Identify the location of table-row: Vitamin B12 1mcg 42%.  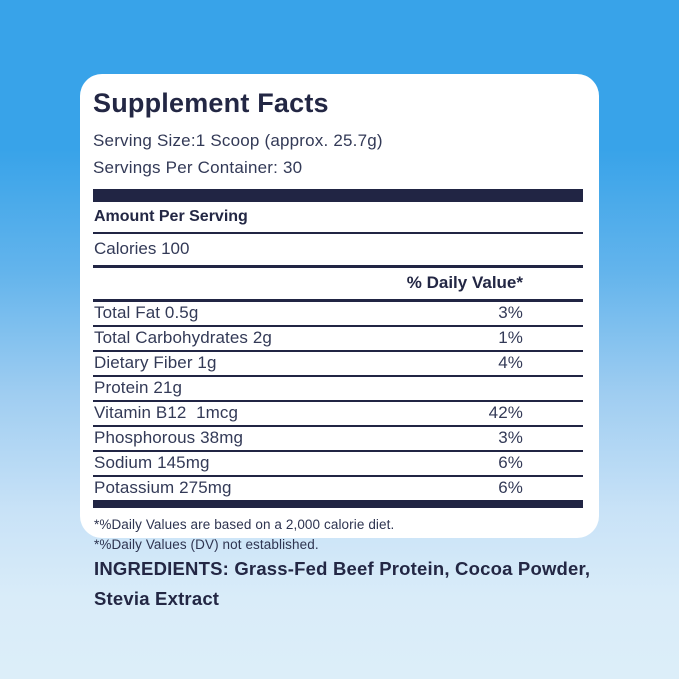
(338, 414).